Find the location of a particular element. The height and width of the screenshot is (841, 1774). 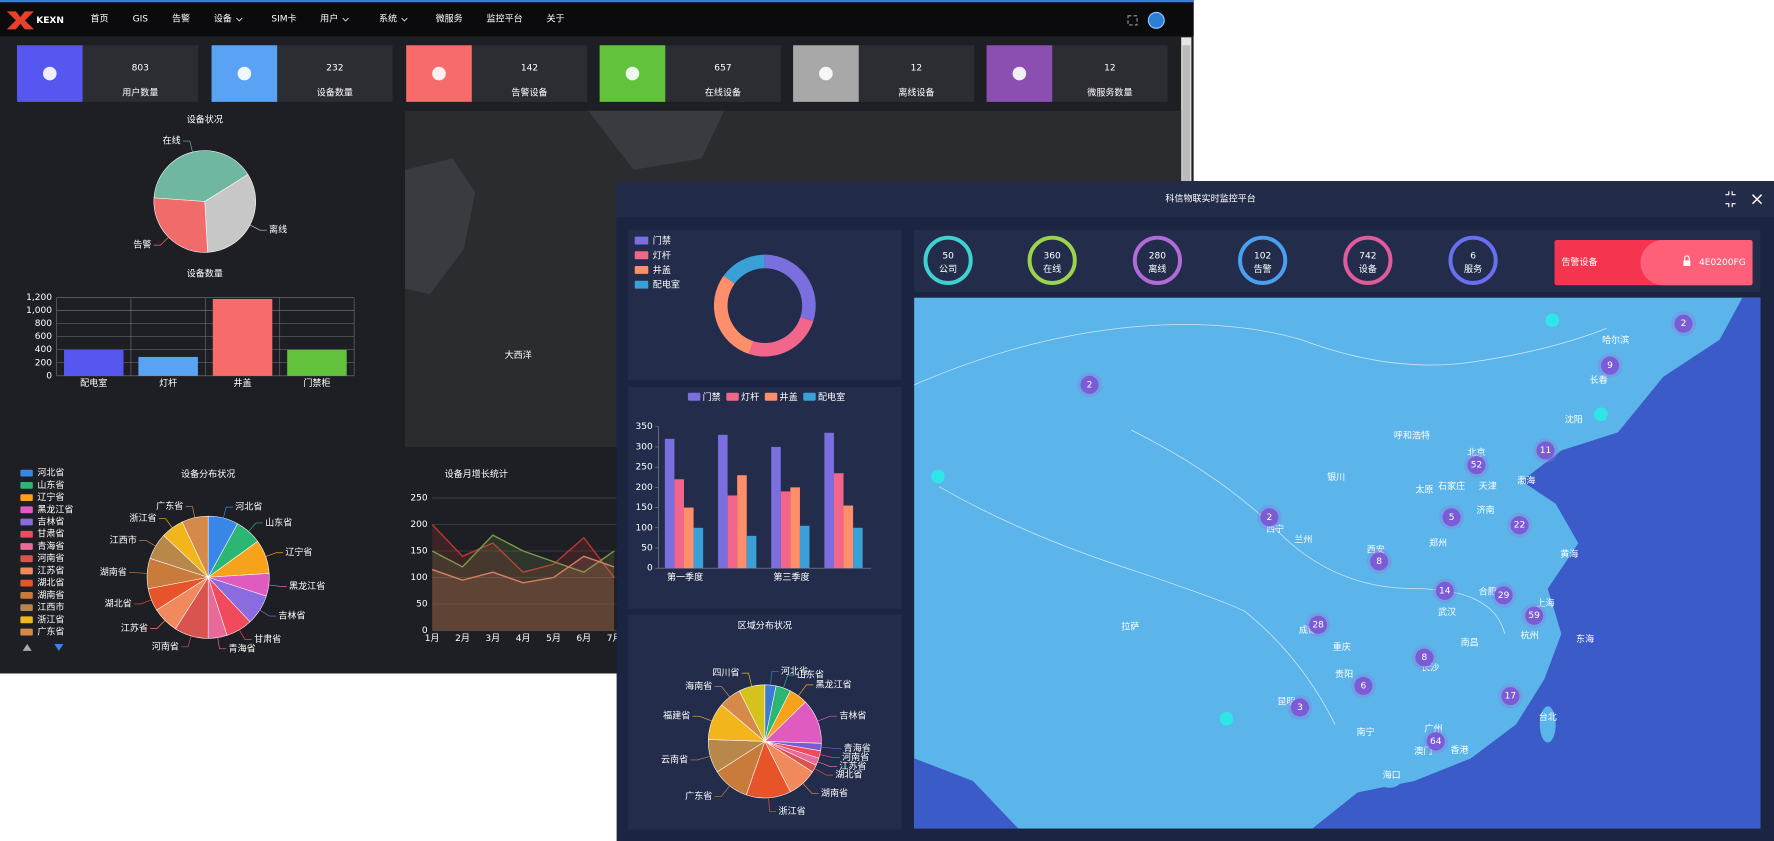

ring-value: 742 is located at coordinates (1367, 256).